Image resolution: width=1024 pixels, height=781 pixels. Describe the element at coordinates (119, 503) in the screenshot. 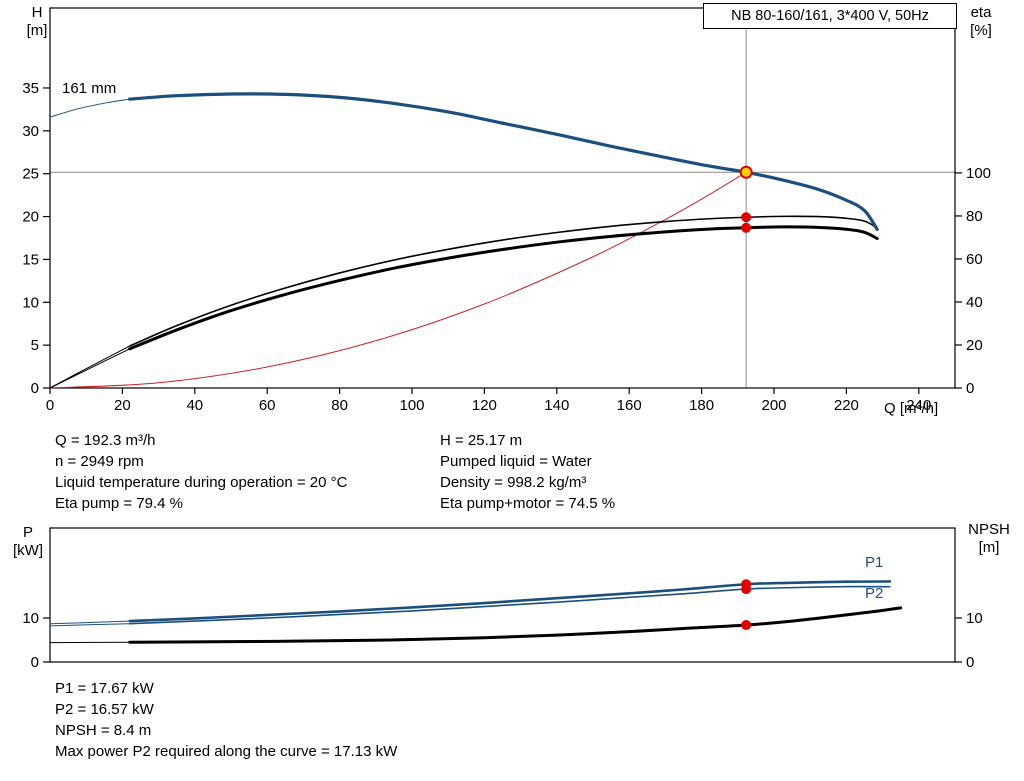

I see `eta-pump-line: Eta pump = 79.4 %` at that location.